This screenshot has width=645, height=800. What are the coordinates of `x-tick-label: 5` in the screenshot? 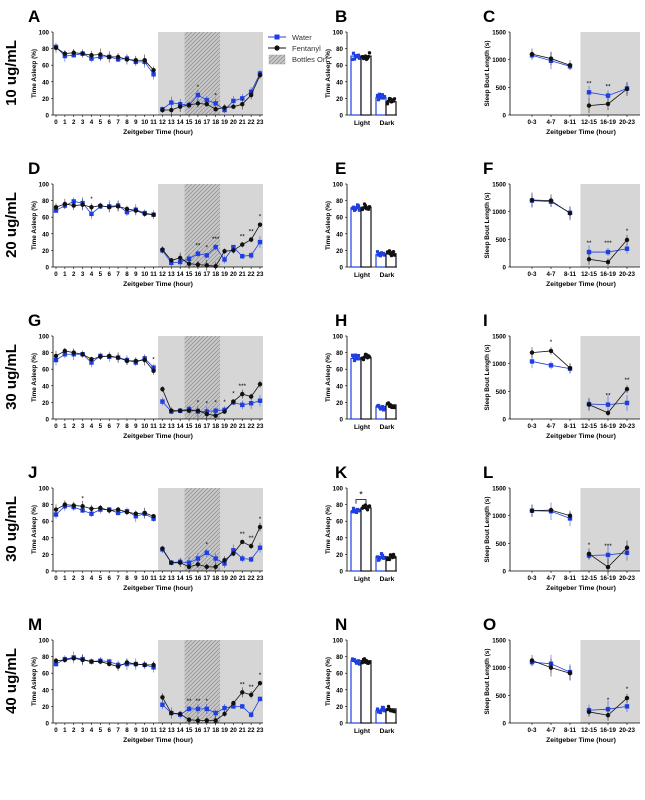 It's located at (101, 122).